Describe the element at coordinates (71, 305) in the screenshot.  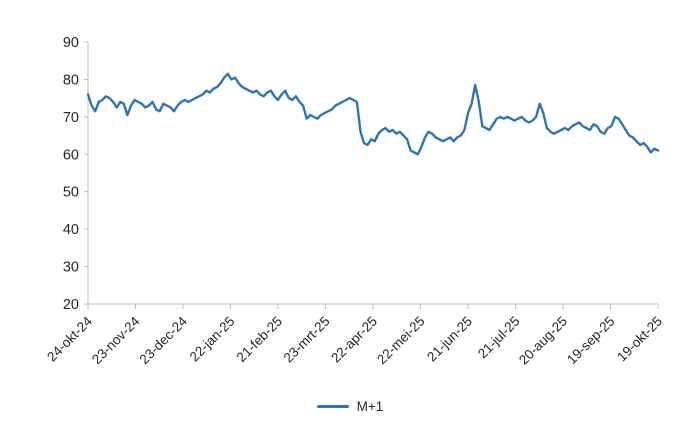
I see `y-axis-label: 20` at that location.